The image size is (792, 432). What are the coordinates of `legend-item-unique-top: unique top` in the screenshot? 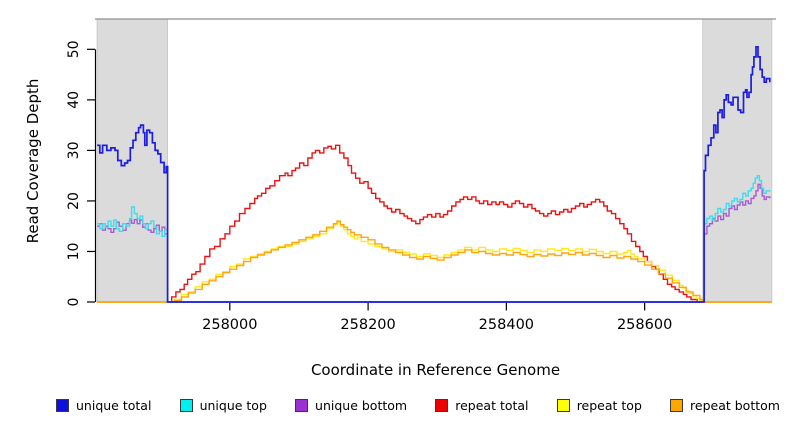 It's located at (223, 405).